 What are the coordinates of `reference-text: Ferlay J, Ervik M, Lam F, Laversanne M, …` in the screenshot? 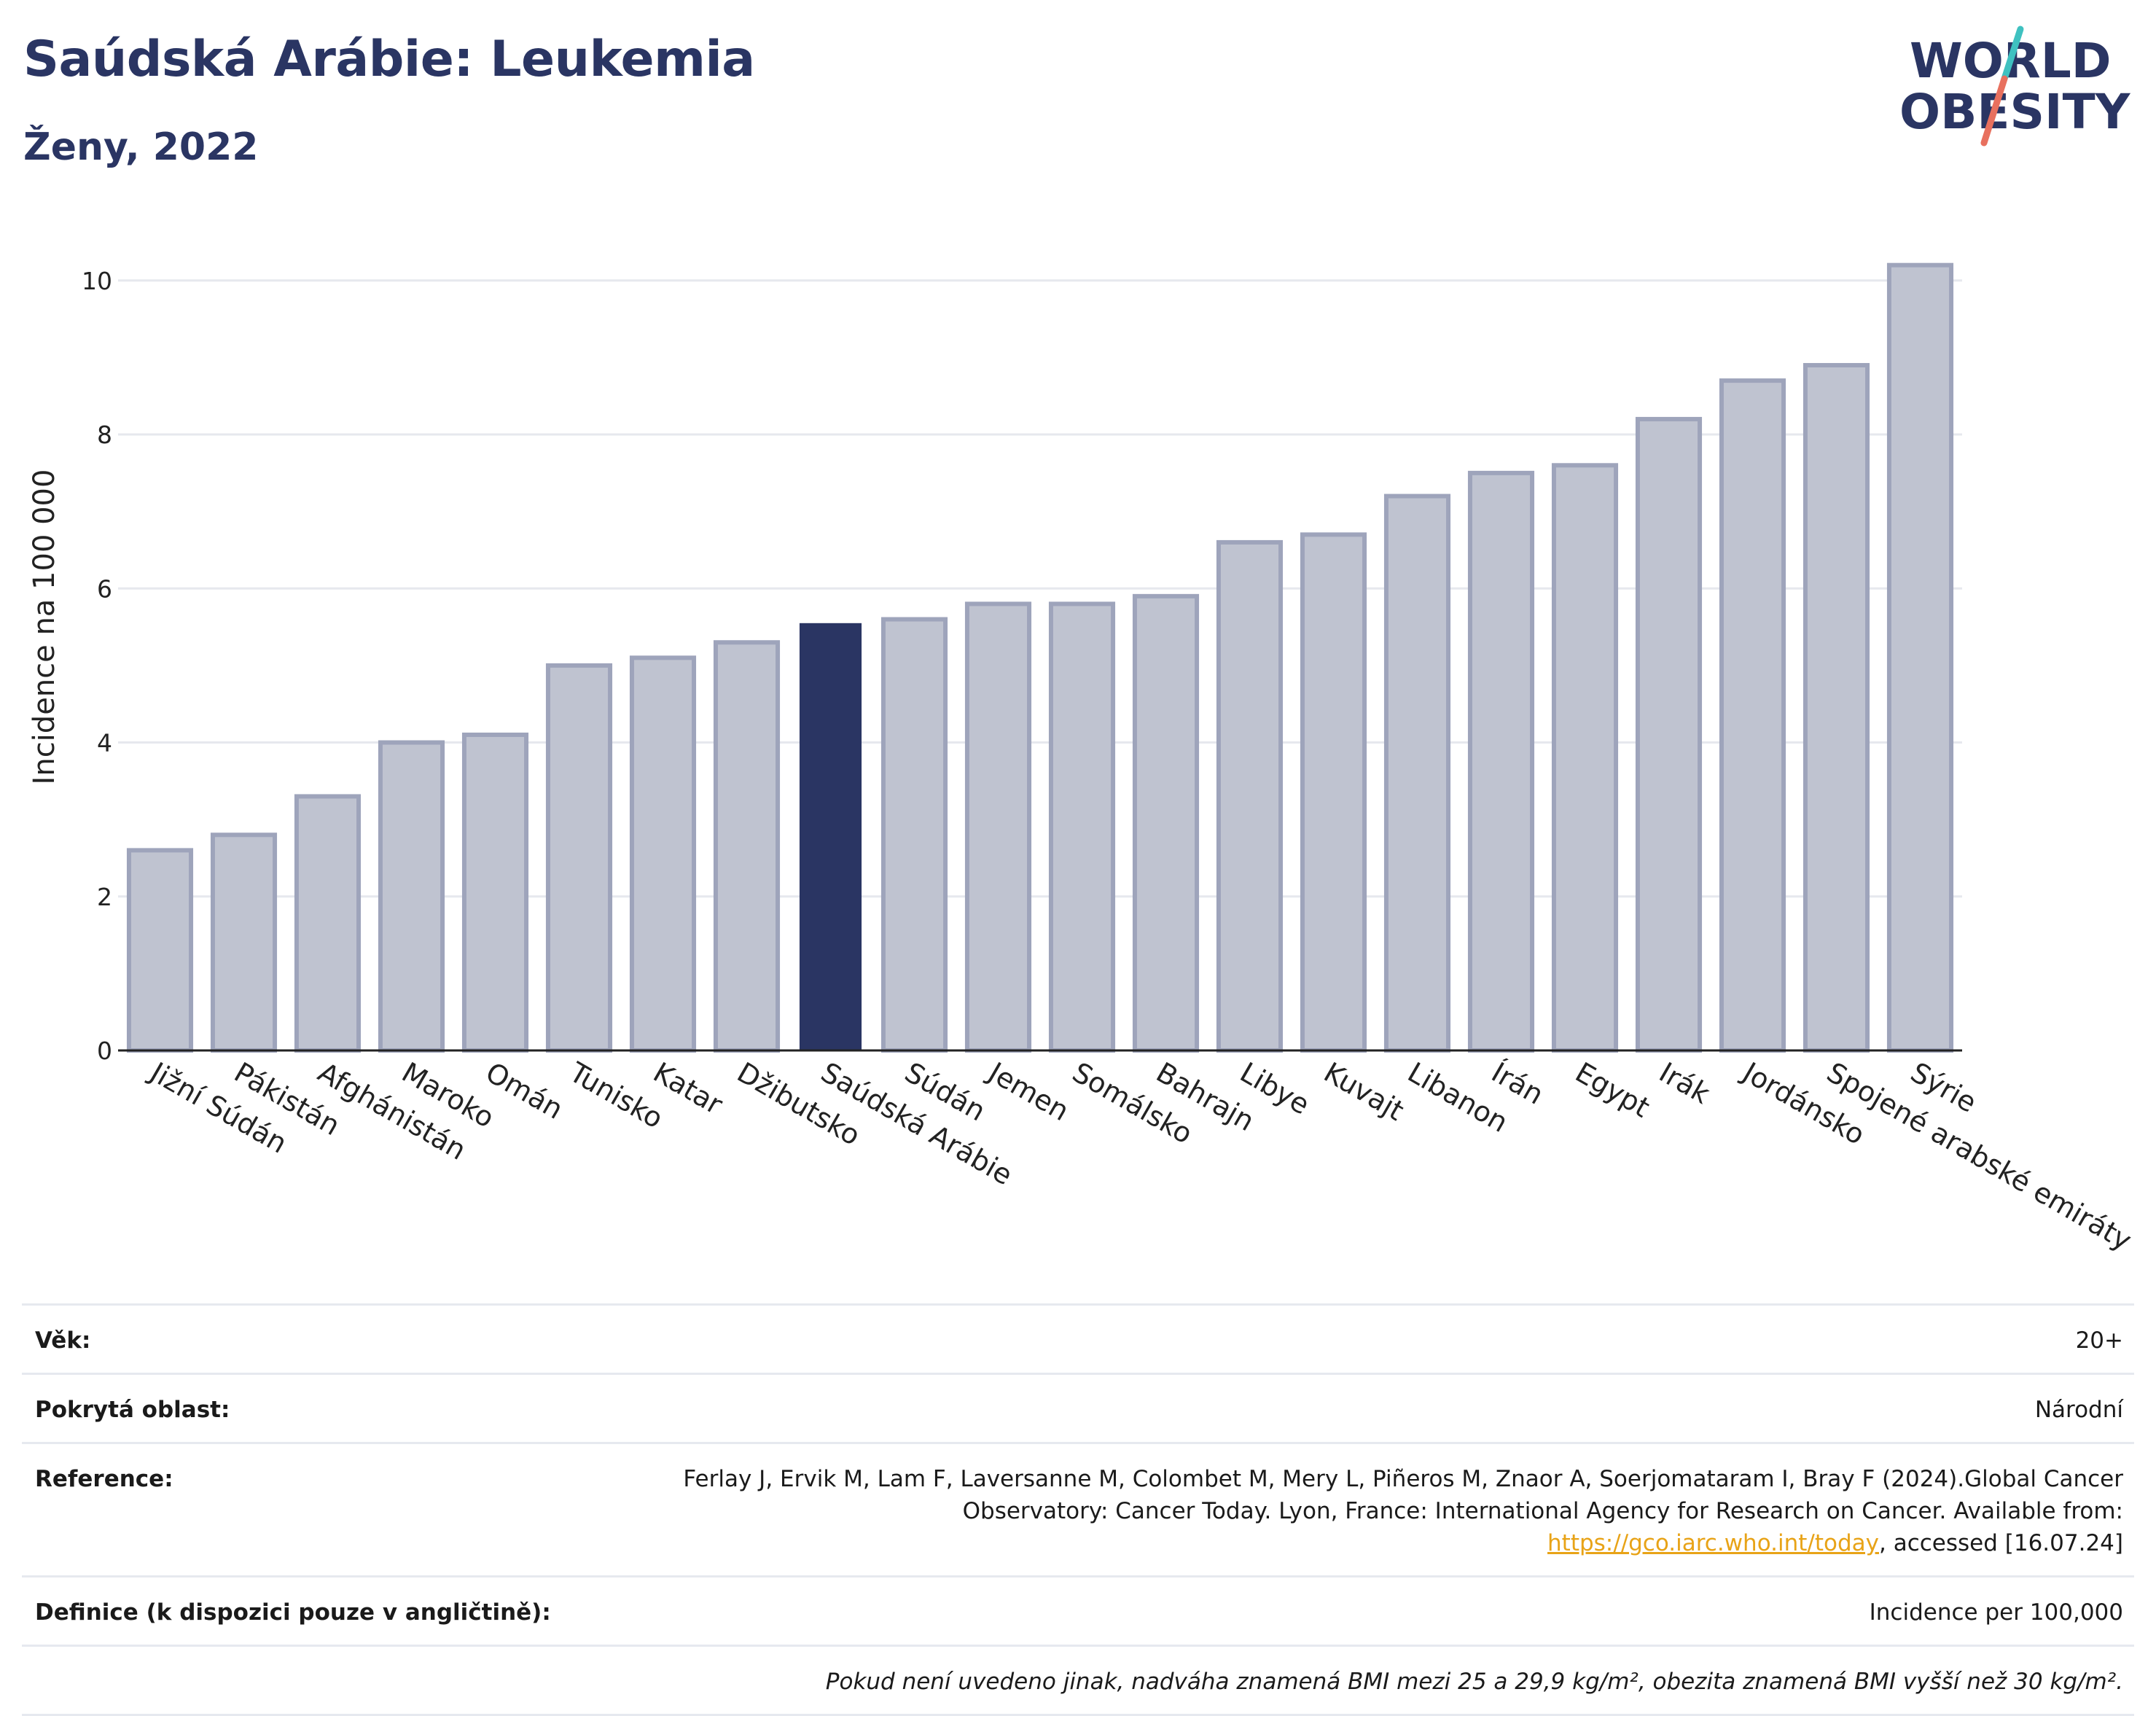 It's located at (1403, 1495).